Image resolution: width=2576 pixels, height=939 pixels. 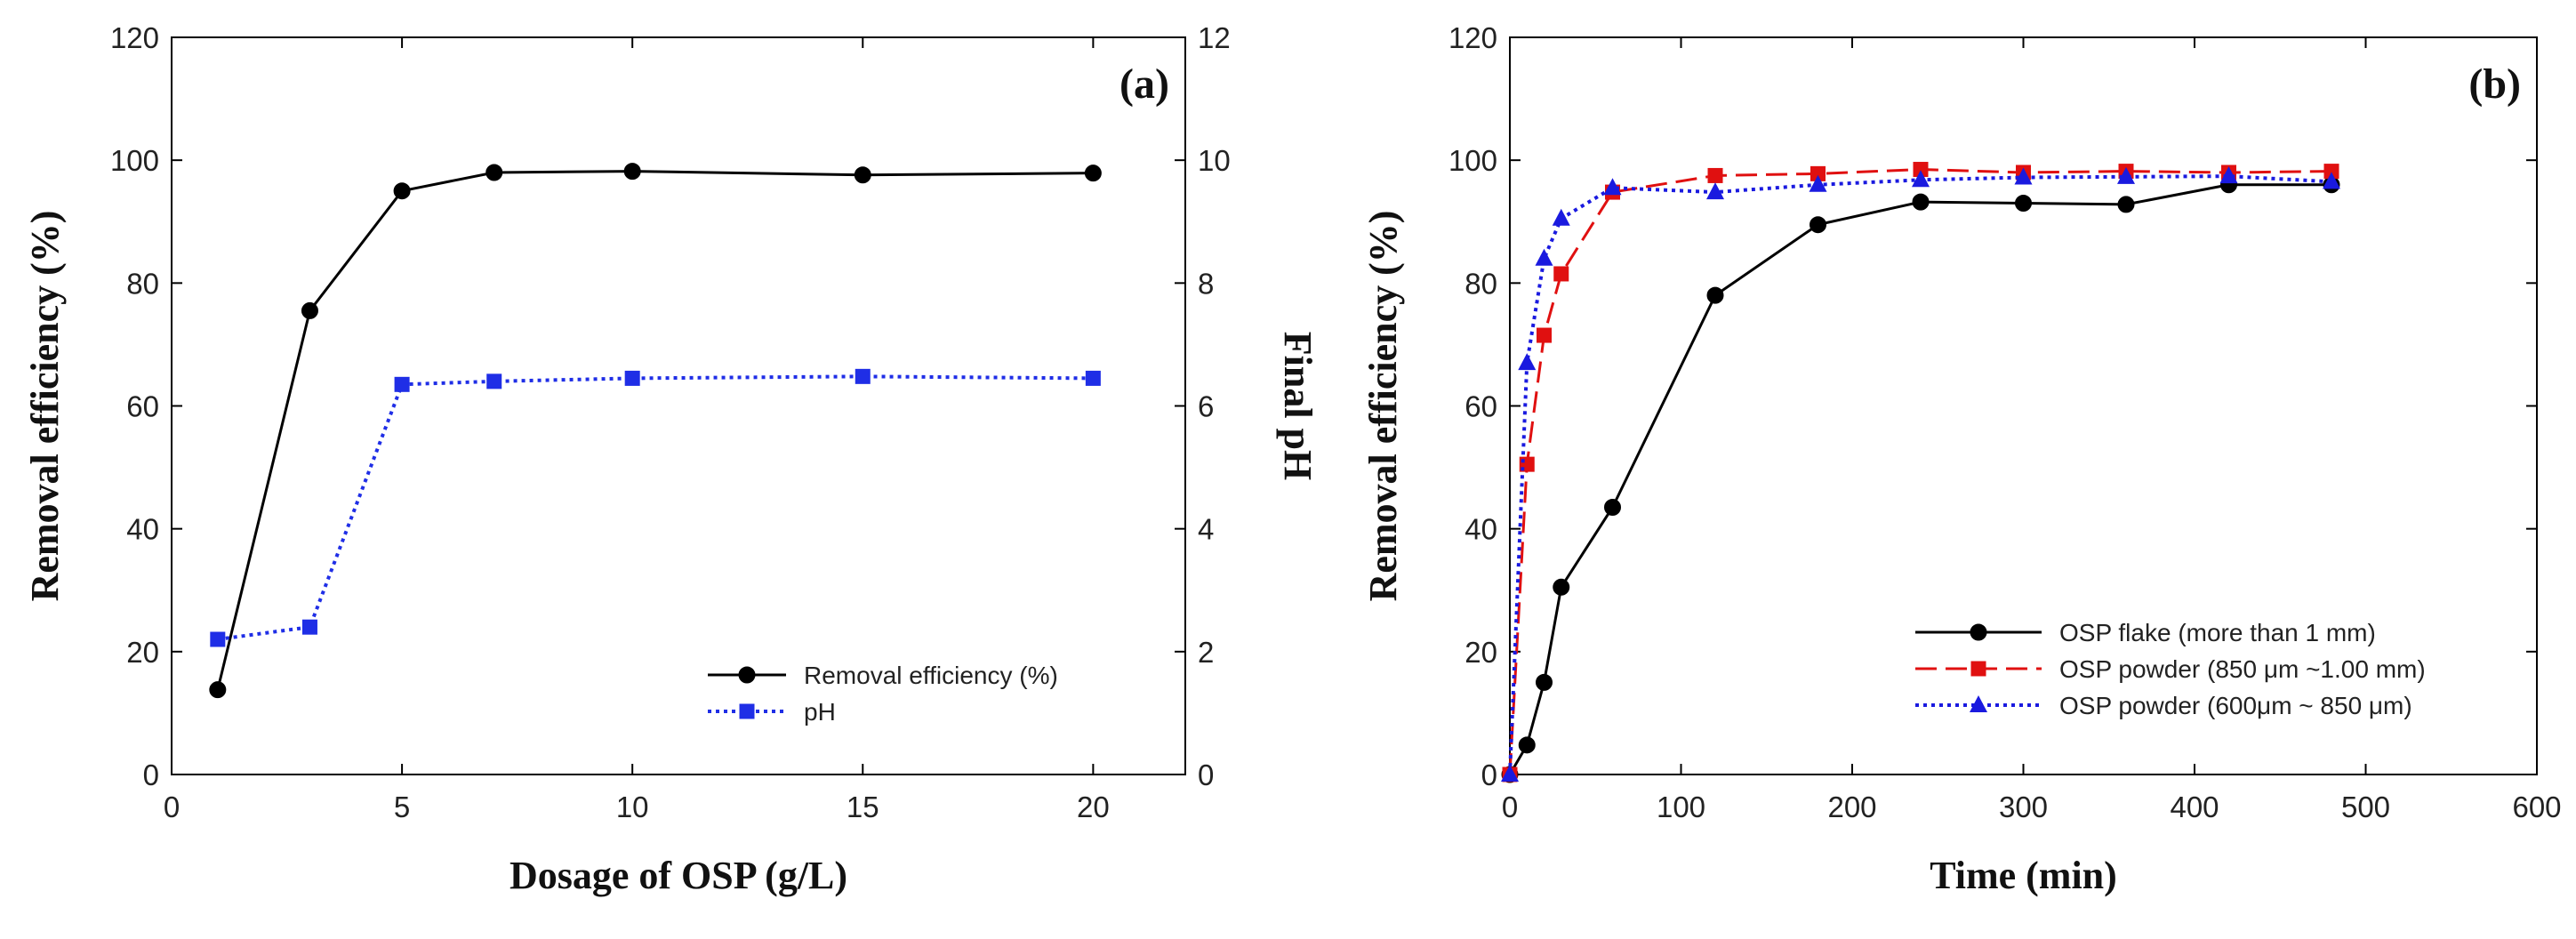 What do you see at coordinates (2536, 807) in the screenshot?
I see `x-tick-label: 600` at bounding box center [2536, 807].